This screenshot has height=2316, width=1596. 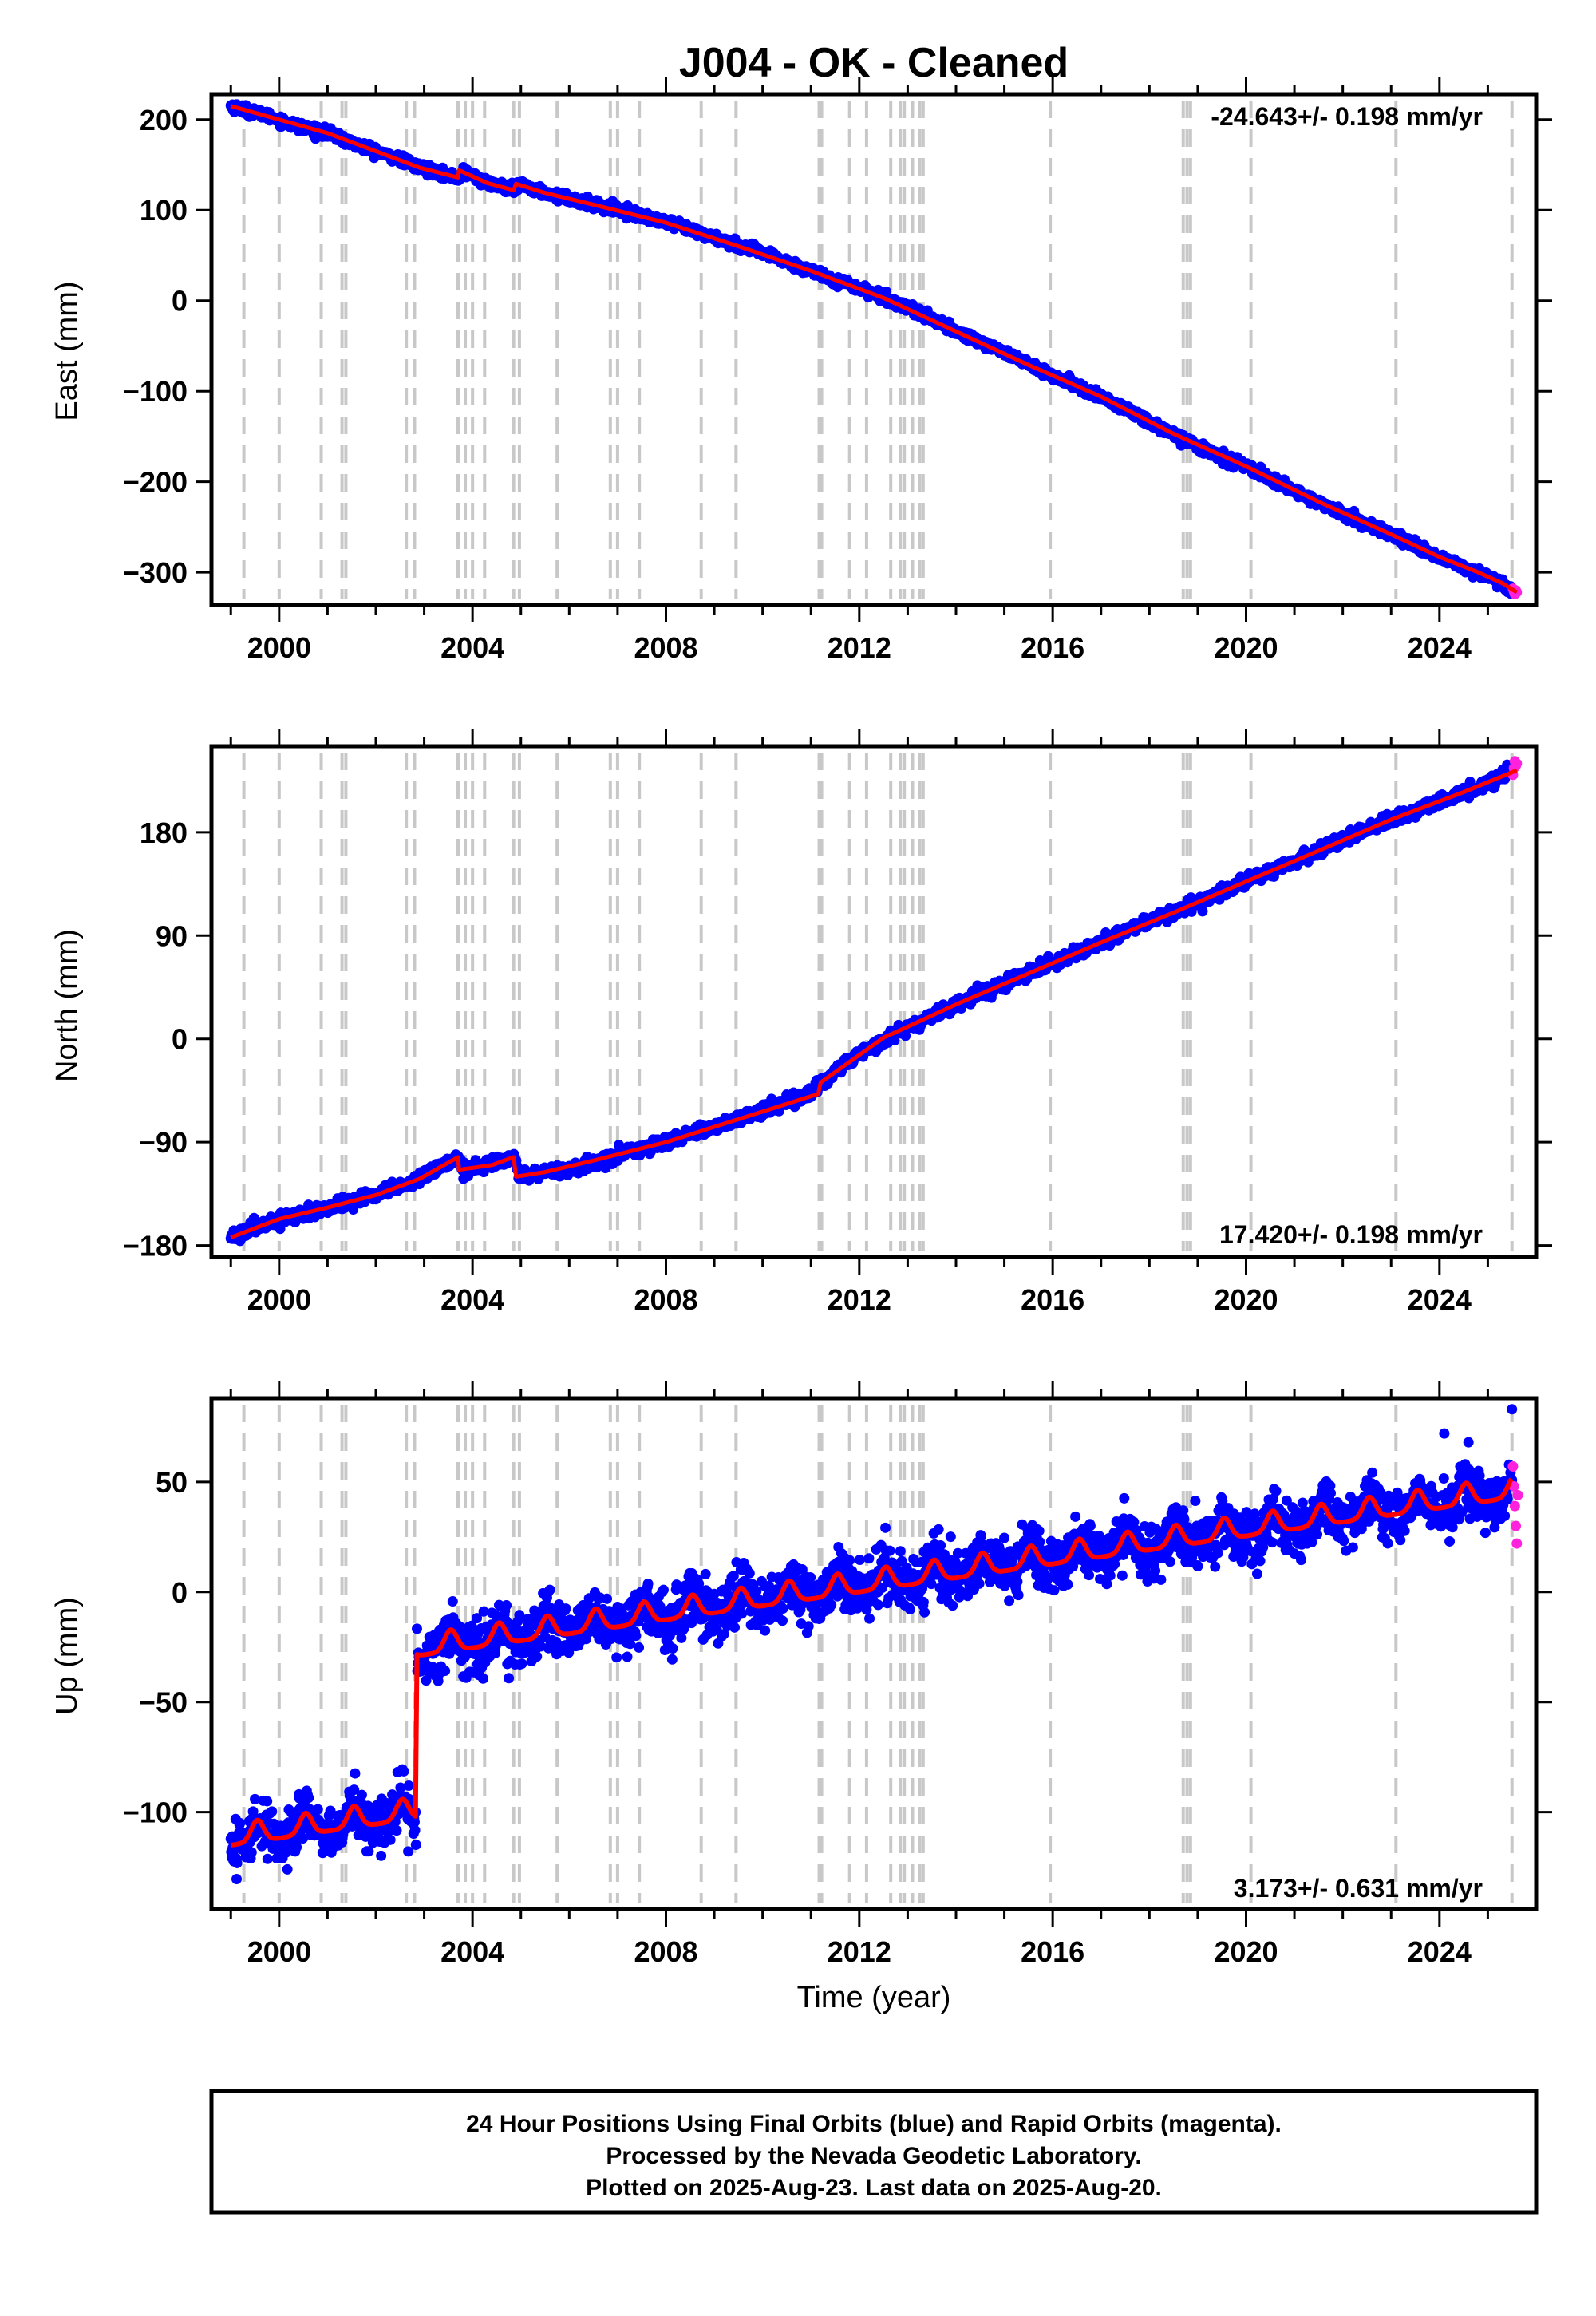 I want to click on east-x-tick-label: 2000, so click(x=279, y=647).